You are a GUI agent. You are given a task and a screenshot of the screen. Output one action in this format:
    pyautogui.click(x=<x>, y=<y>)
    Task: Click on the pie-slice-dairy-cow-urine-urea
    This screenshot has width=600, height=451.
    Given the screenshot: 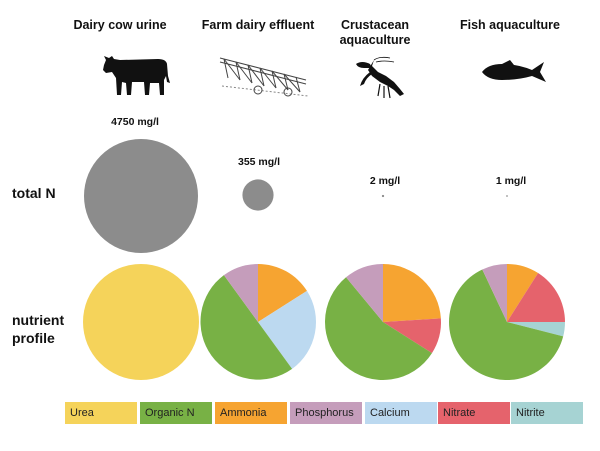 What is the action you would take?
    pyautogui.click(x=141, y=322)
    